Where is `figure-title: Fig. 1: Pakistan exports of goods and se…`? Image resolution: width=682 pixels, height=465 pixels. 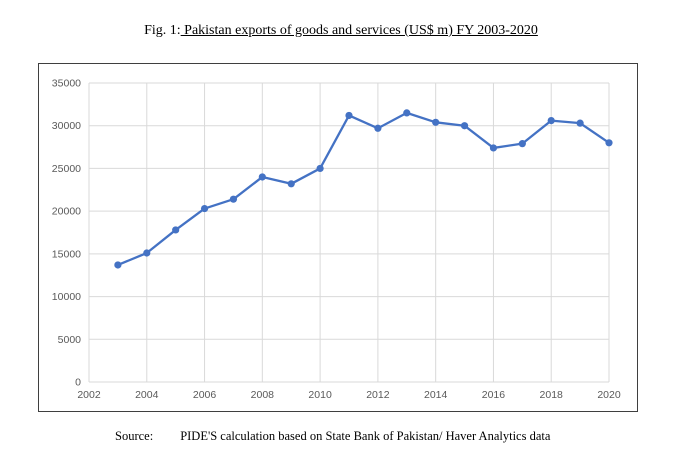
figure-title: Fig. 1: Pakistan exports of goods and se… is located at coordinates (341, 31).